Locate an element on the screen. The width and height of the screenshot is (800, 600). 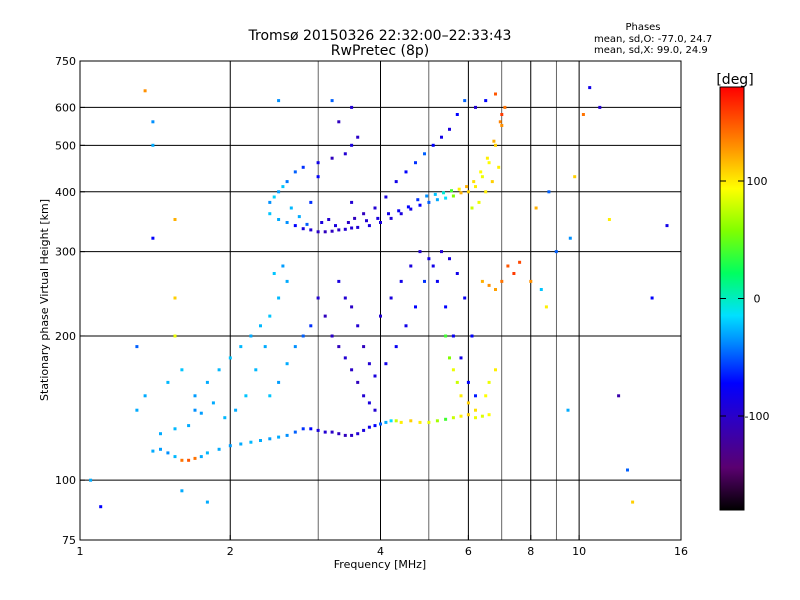
y-tick-label: 75 is located at coordinates (69, 540).